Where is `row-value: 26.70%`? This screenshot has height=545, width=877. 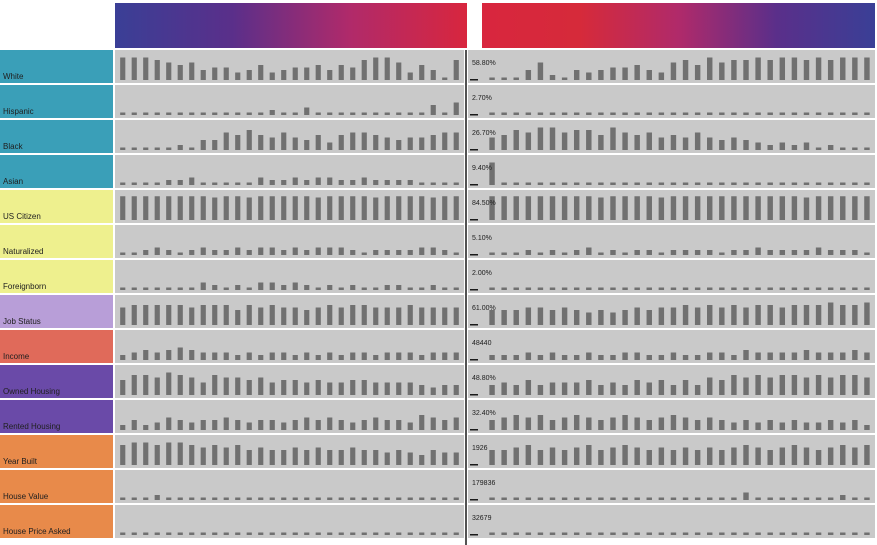
row-value: 26.70% is located at coordinates (484, 133).